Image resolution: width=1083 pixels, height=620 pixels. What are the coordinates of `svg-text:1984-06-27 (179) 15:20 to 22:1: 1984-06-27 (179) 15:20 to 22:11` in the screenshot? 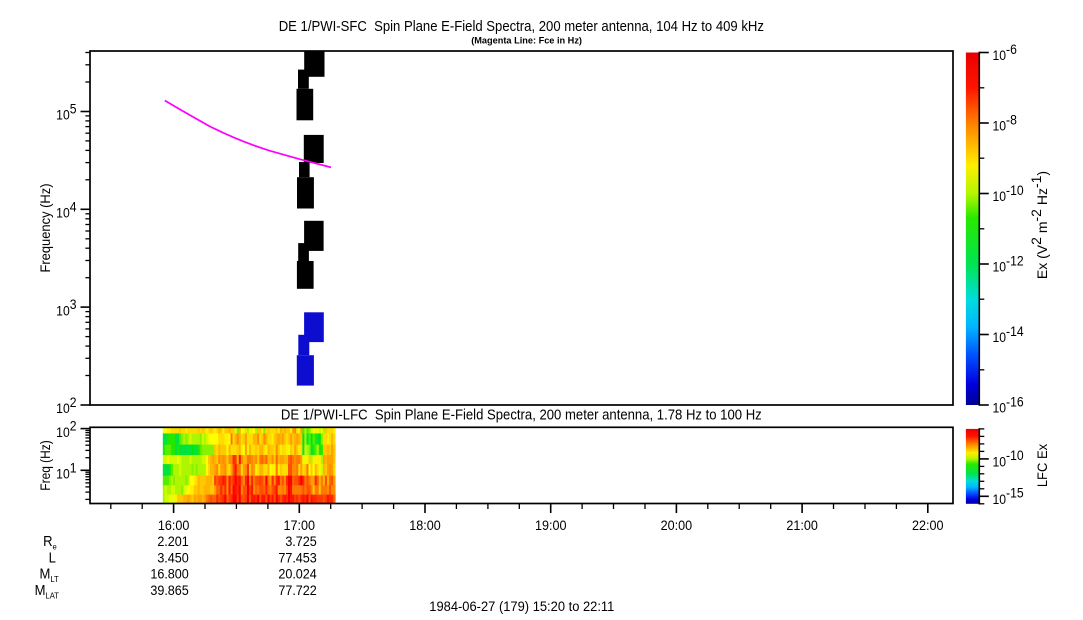 It's located at (521, 606).